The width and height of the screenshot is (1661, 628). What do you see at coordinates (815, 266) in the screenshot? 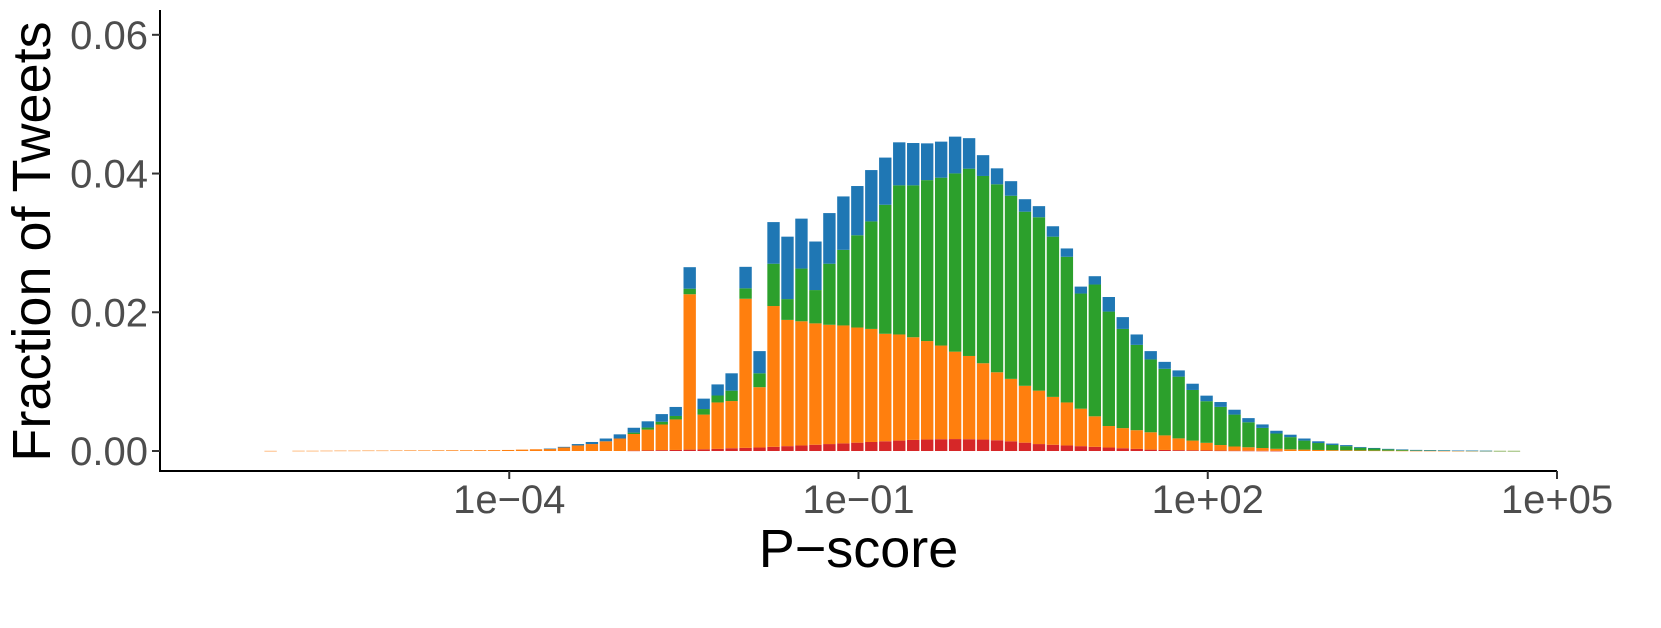
I see `bar-segment-s3-b39` at bounding box center [815, 266].